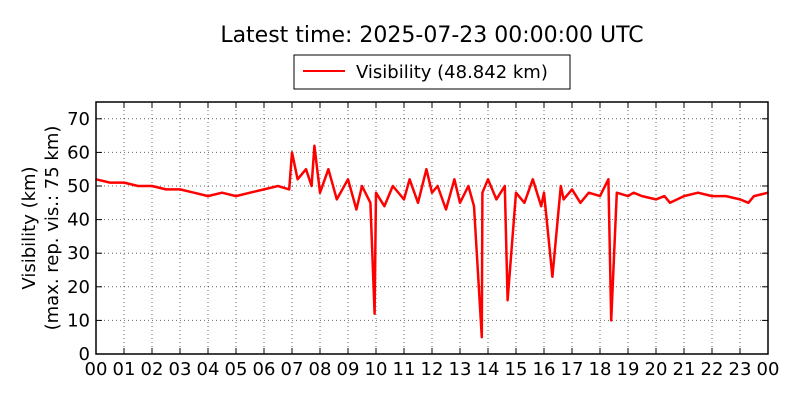  Describe the element at coordinates (52, 228) in the screenshot. I see `y-axis-label-line2: (max. rep. vis.: 75 km)` at that location.